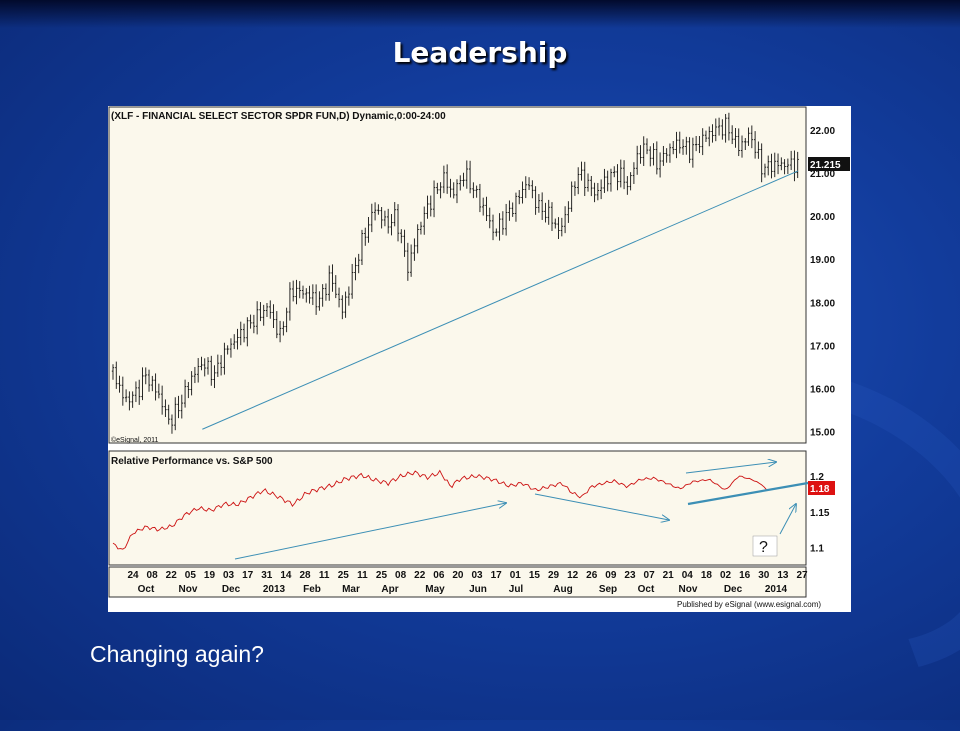 This screenshot has height=731, width=960. Describe the element at coordinates (820, 489) in the screenshot. I see `relative-last-value-label: 1.18` at that location.